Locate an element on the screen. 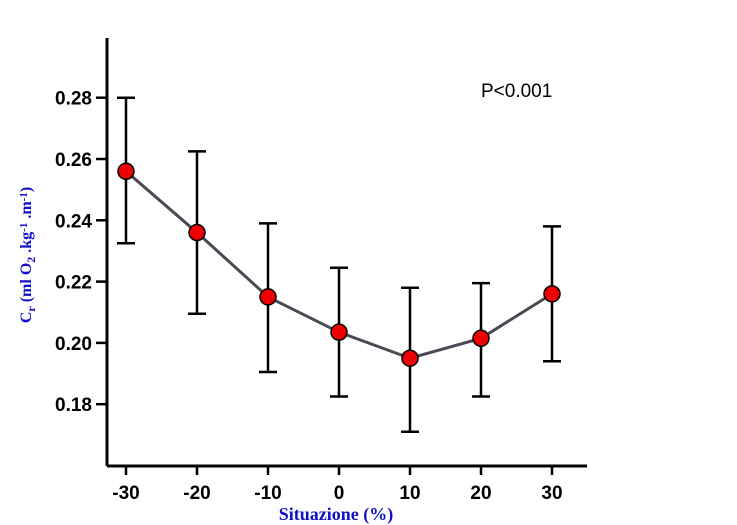  x-ticks: -30 -20 -10 0 10 20 30 is located at coordinates (337, 485).